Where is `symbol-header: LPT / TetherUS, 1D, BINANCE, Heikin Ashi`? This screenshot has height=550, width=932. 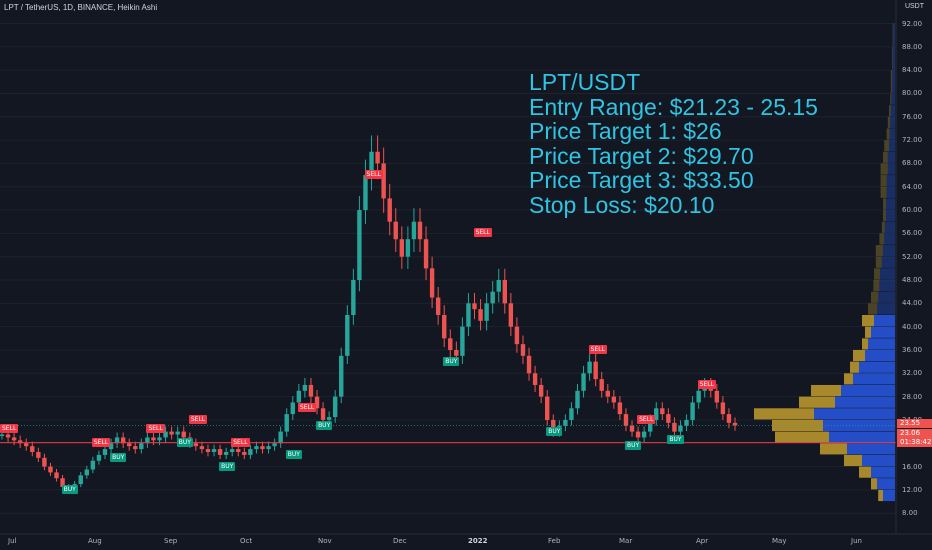
symbol-header: LPT / TetherUS, 1D, BINANCE, Heikin Ashi is located at coordinates (81, 7).